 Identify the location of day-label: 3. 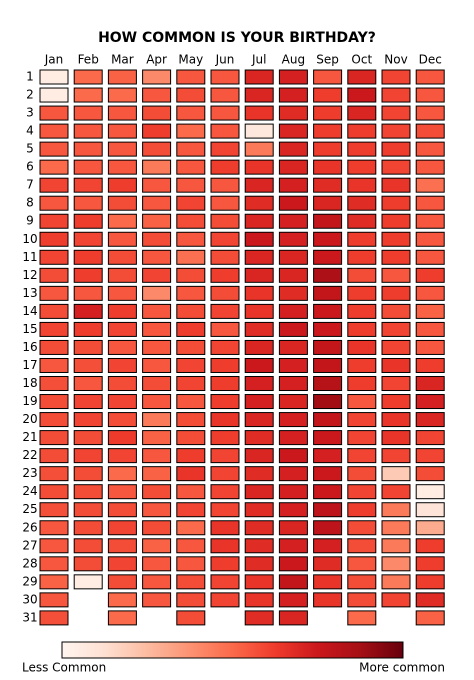
(30, 113).